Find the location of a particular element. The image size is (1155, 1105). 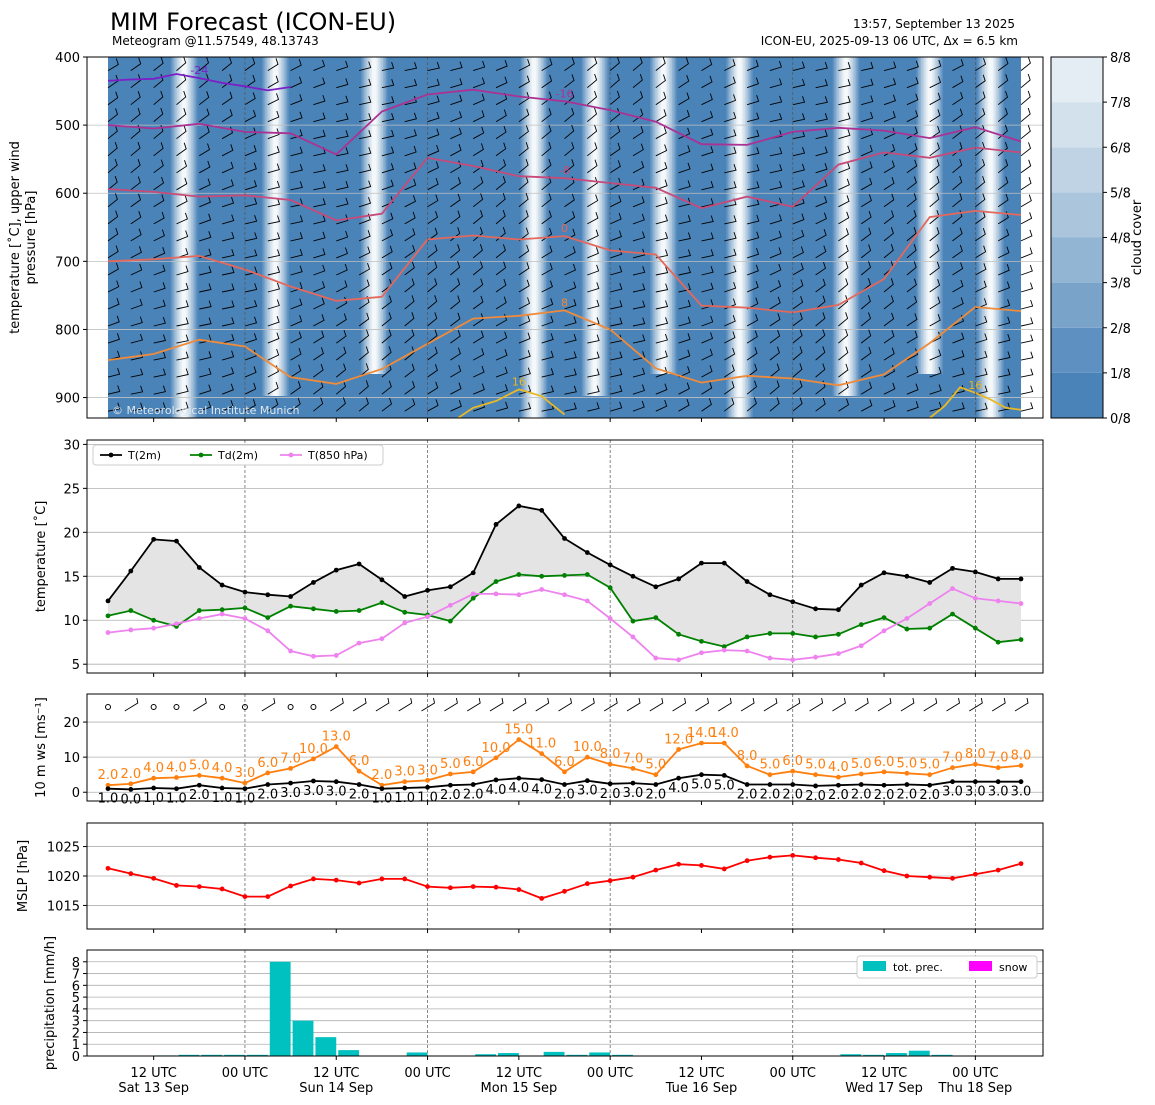

mslp-ylabel: MSLP [hPa] is located at coordinates (23, 876).